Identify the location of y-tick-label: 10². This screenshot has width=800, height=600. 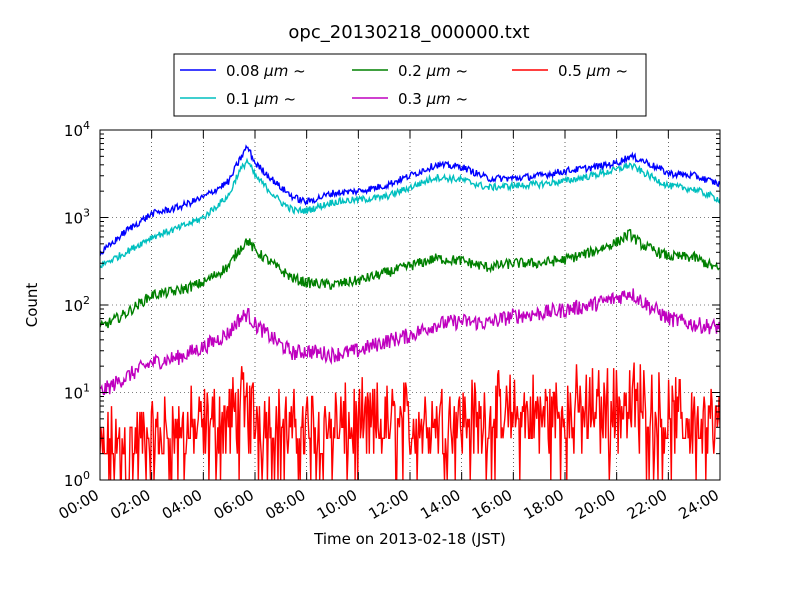
(77, 304).